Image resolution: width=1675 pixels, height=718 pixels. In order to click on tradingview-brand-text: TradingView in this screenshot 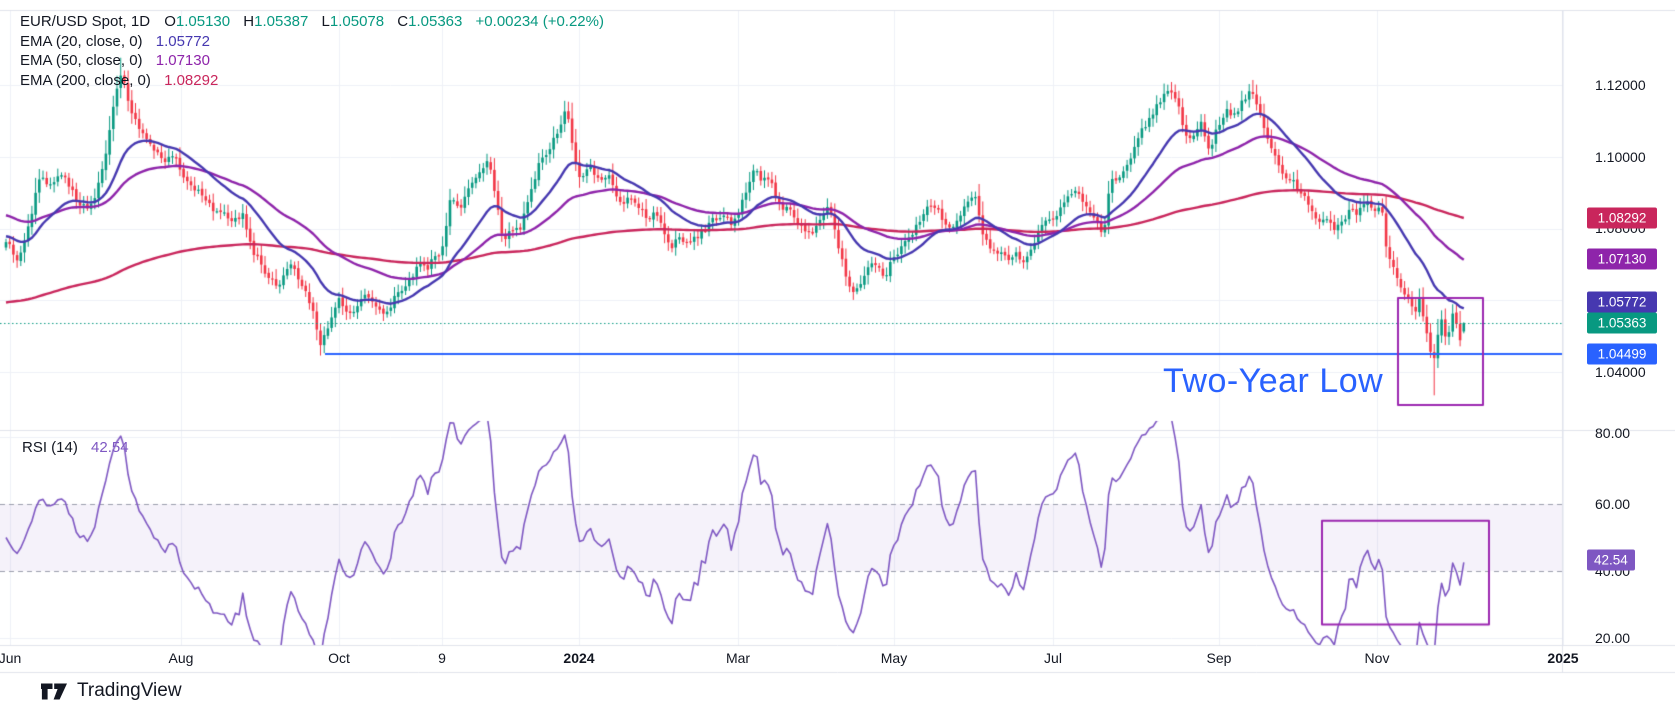, I will do `click(129, 690)`.